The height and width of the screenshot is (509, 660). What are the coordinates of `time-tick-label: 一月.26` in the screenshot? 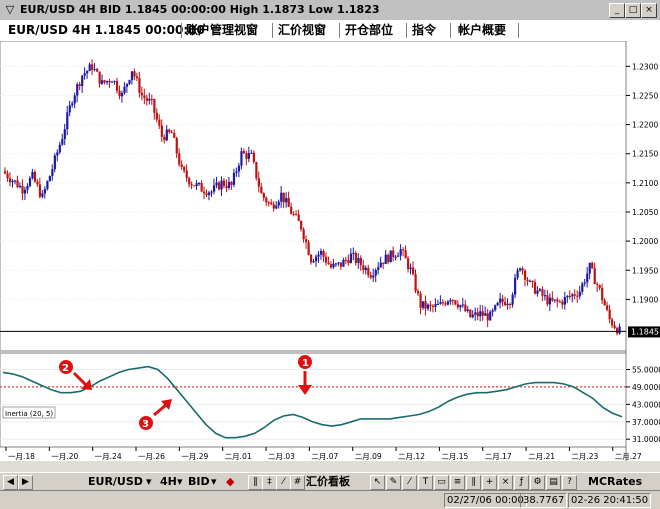 It's located at (151, 456).